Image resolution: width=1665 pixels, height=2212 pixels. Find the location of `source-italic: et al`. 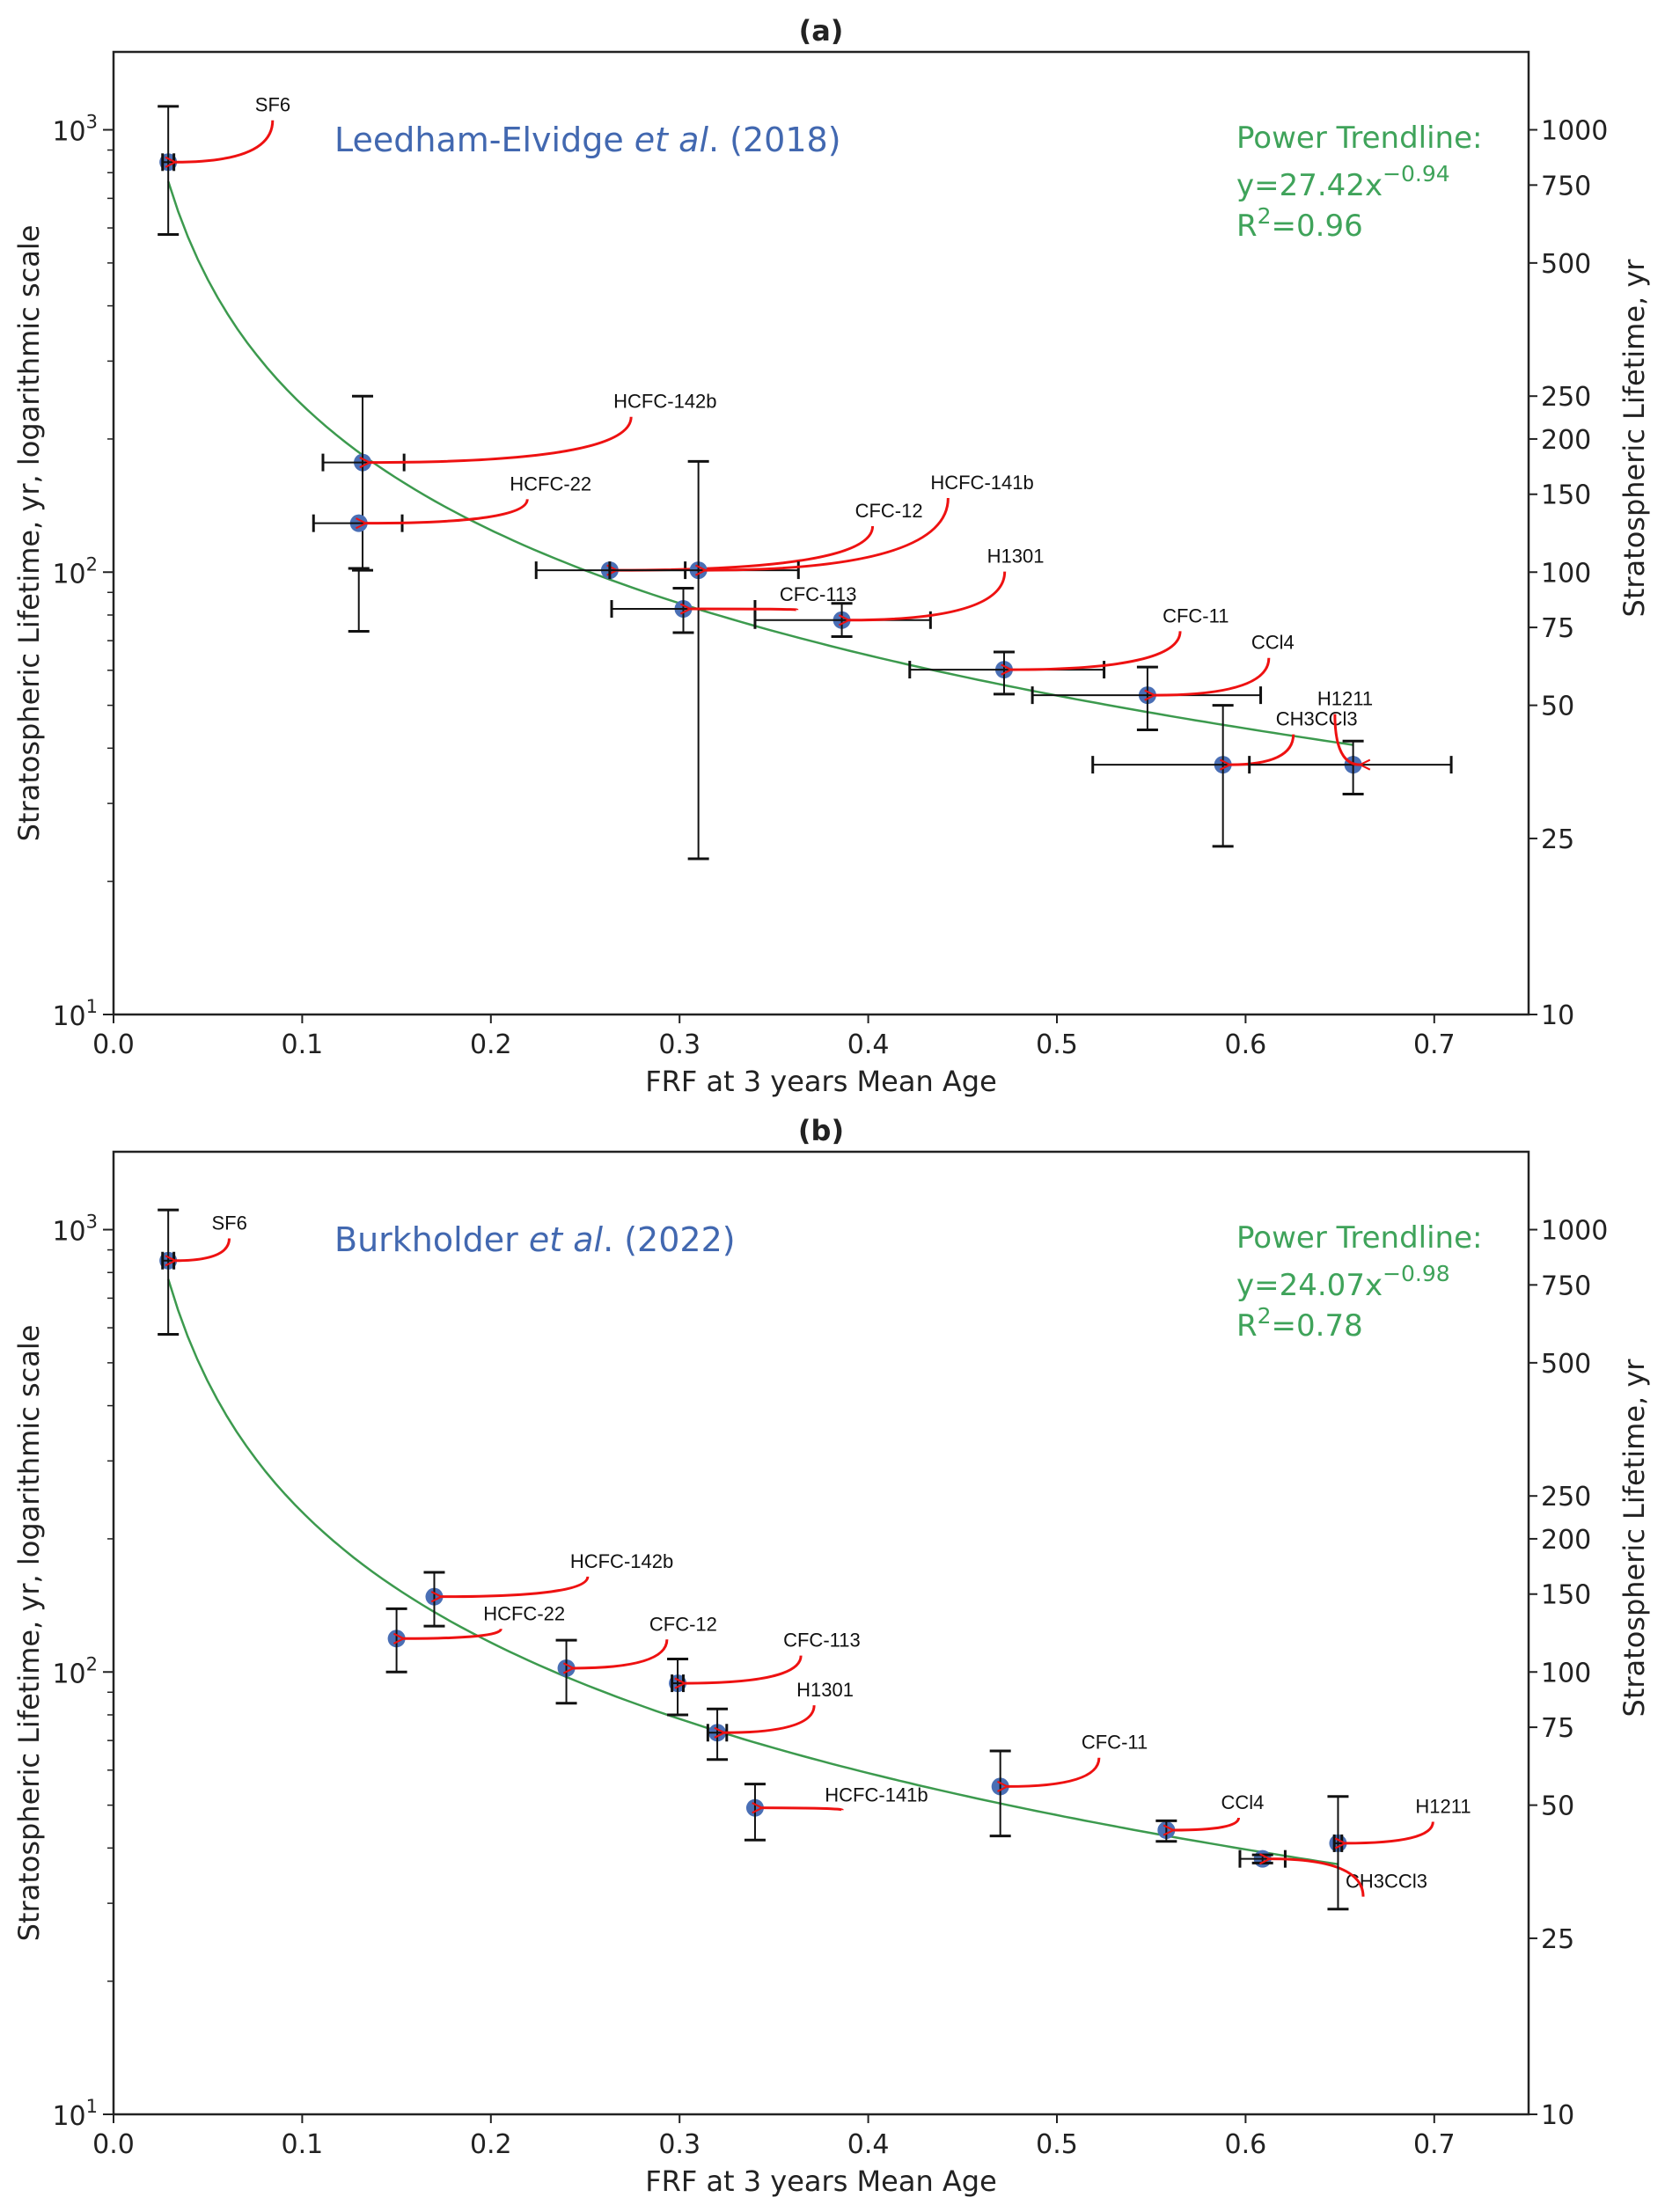

source-italic: et al is located at coordinates (566, 1239).